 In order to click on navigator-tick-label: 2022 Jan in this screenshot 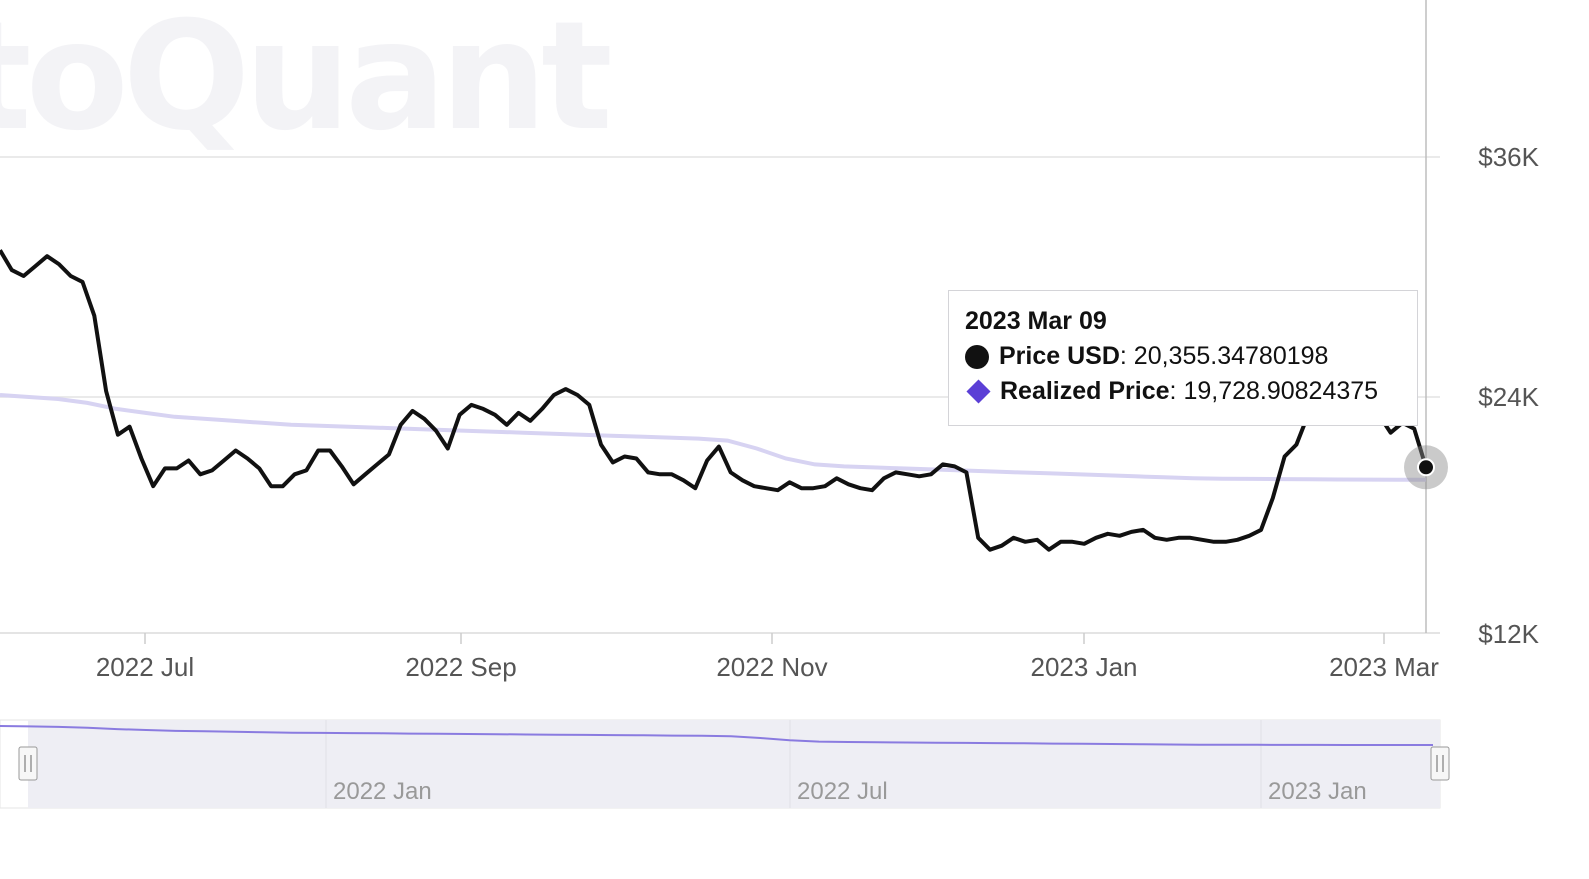, I will do `click(382, 791)`.